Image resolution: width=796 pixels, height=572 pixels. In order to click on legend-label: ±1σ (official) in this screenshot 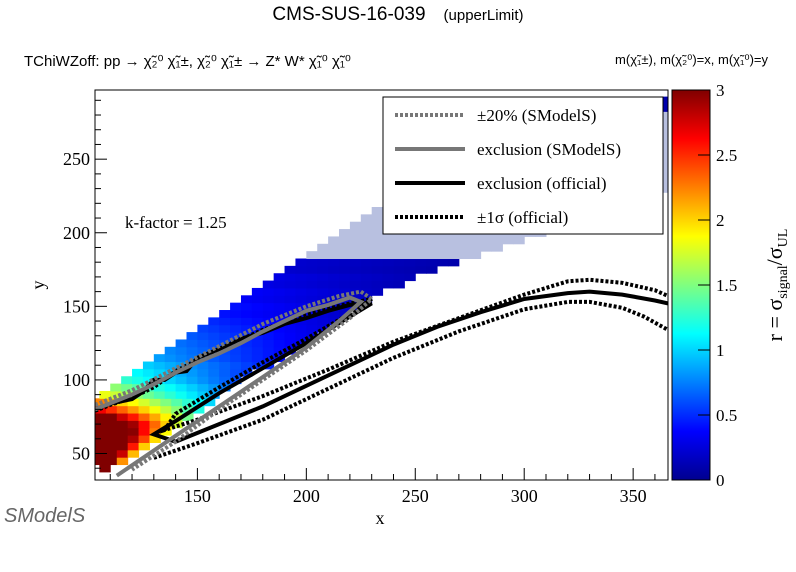, I will do `click(522, 217)`.